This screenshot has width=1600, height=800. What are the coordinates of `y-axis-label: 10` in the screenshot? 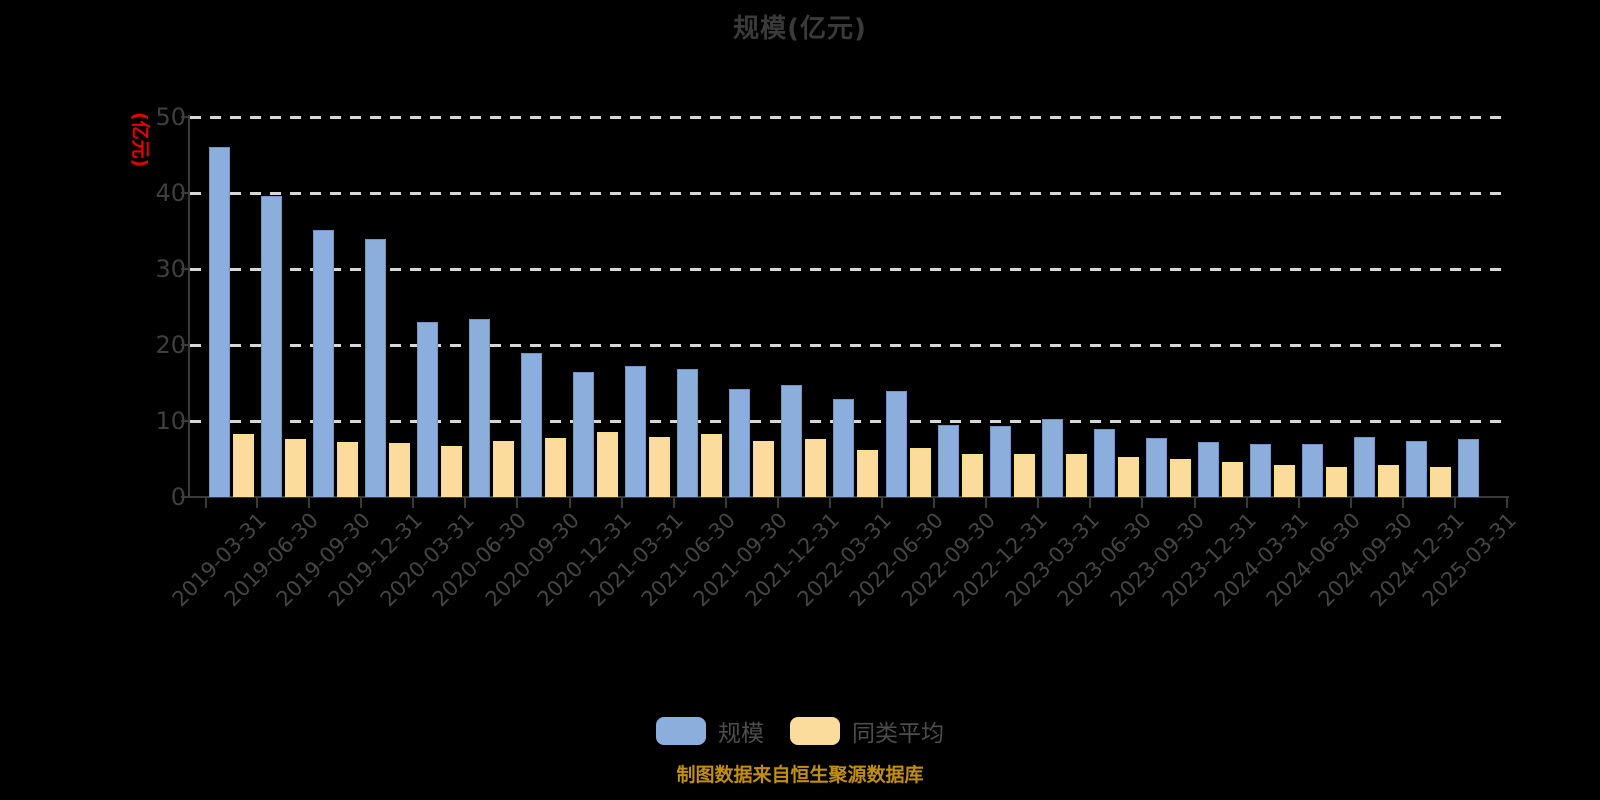 It's located at (170, 421).